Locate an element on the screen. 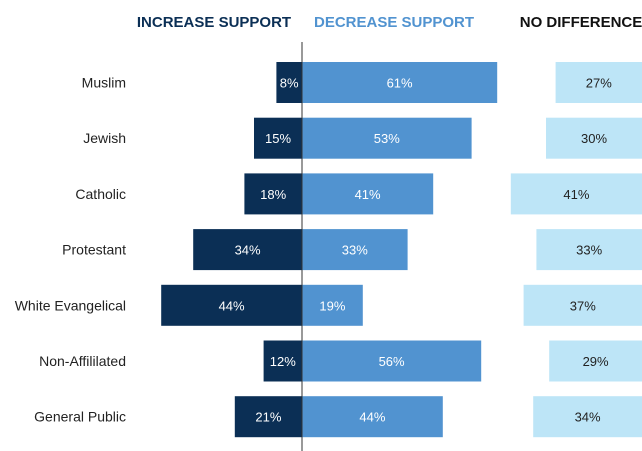 The image size is (642, 451). value-label-decrease: 44% is located at coordinates (372, 417).